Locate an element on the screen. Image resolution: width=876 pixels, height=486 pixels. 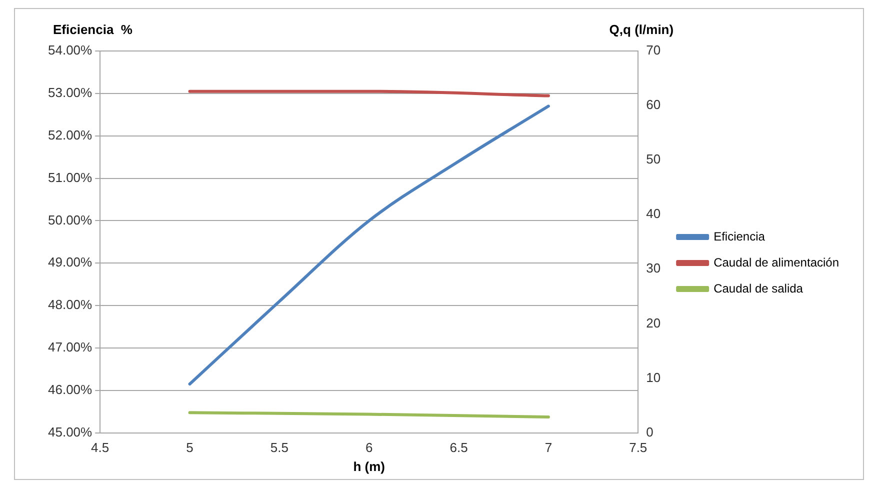
y2-tick-label: 40 is located at coordinates (653, 214).